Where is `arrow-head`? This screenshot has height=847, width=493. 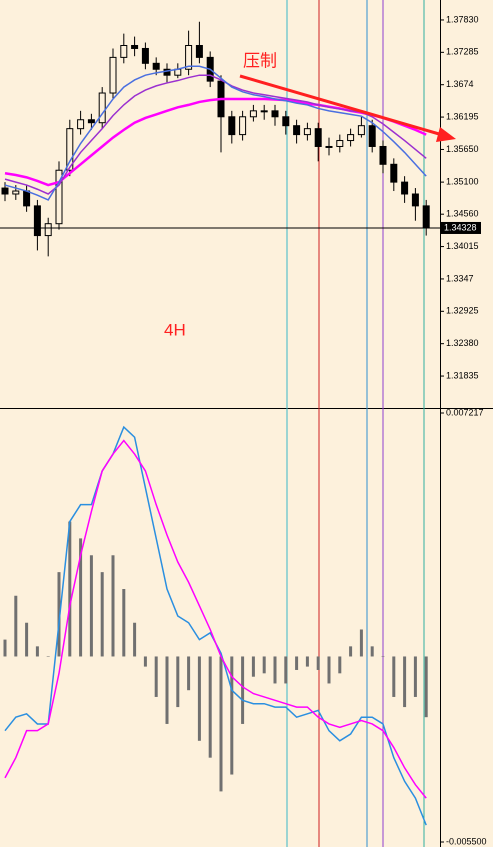 arrow-head is located at coordinates (446, 134).